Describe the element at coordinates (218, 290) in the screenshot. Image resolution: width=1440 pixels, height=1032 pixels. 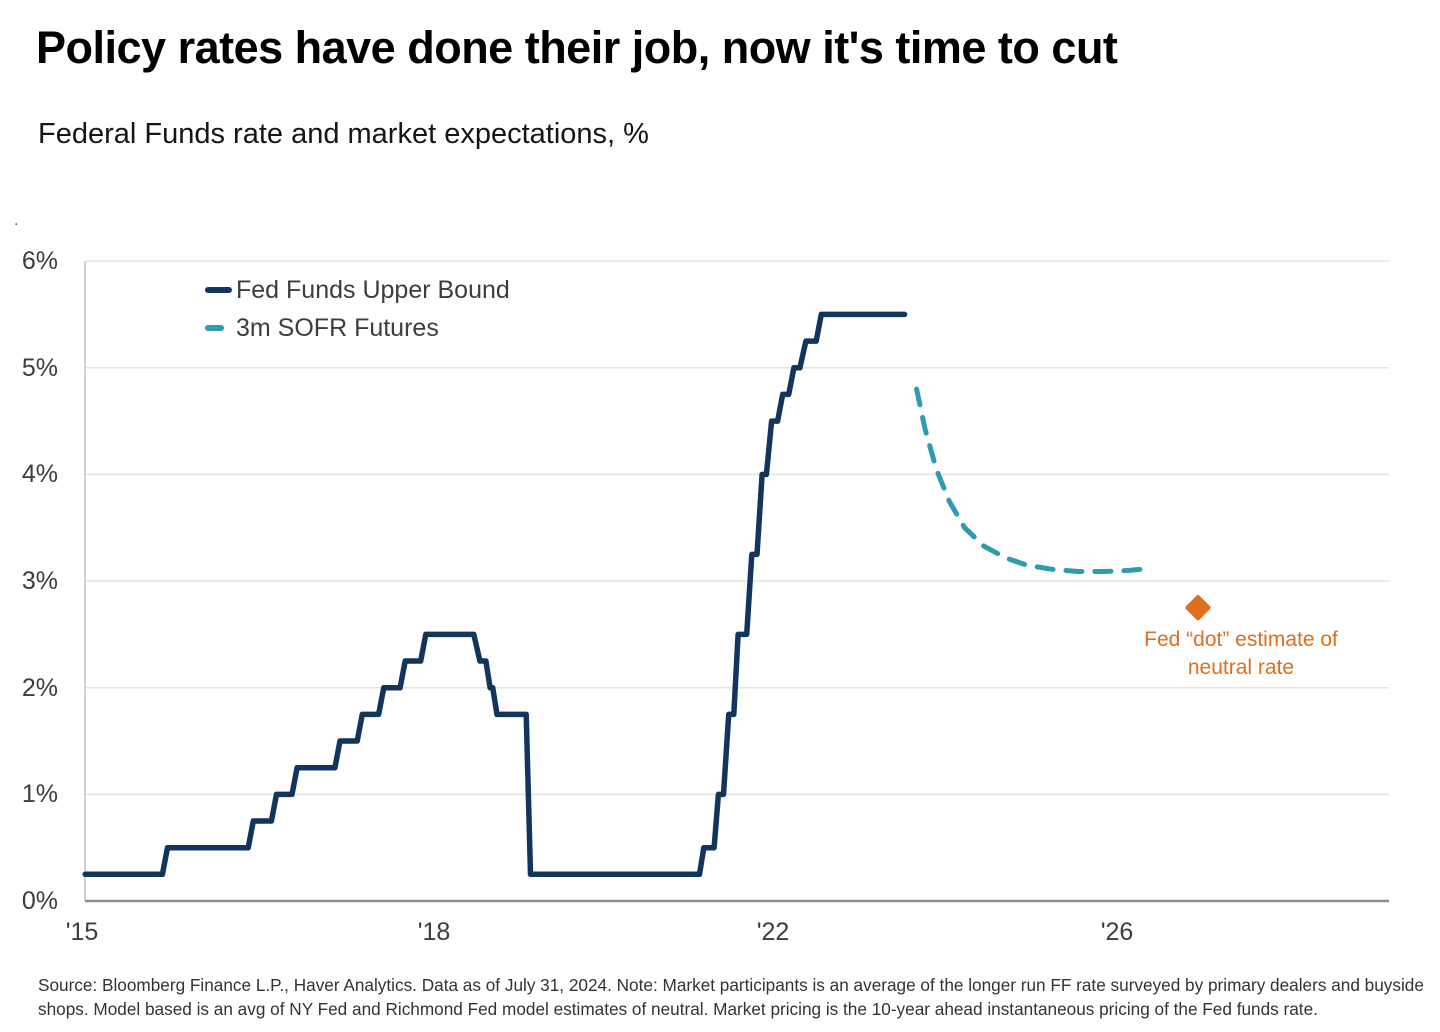
I see `fed-funds-line-swatch-icon` at that location.